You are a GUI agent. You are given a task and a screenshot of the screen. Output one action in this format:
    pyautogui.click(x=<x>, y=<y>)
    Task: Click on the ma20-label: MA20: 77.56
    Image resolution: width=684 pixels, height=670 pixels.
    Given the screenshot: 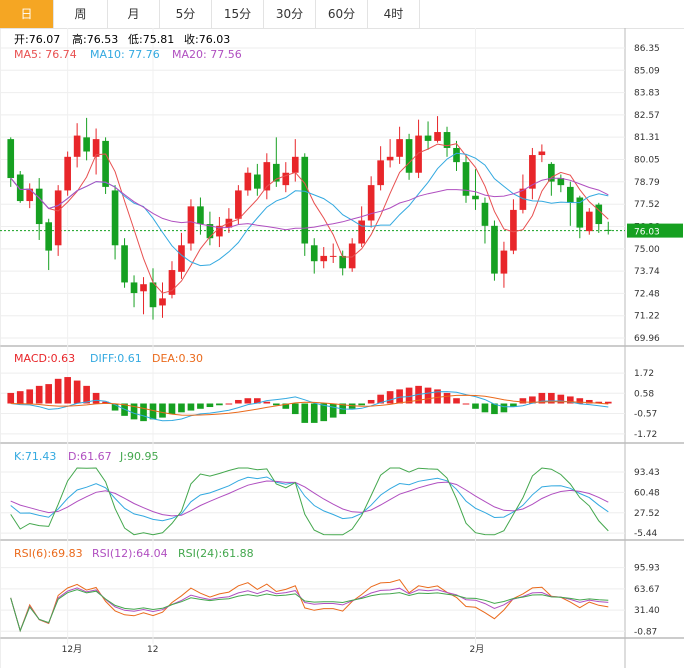 What is the action you would take?
    pyautogui.click(x=207, y=54)
    